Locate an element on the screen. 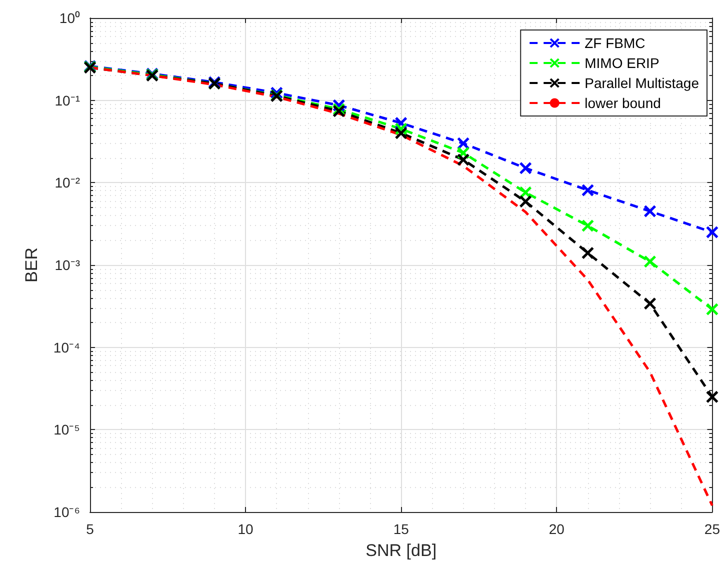 This screenshot has height=573, width=723. legend-label: ZF FBMC is located at coordinates (615, 43).